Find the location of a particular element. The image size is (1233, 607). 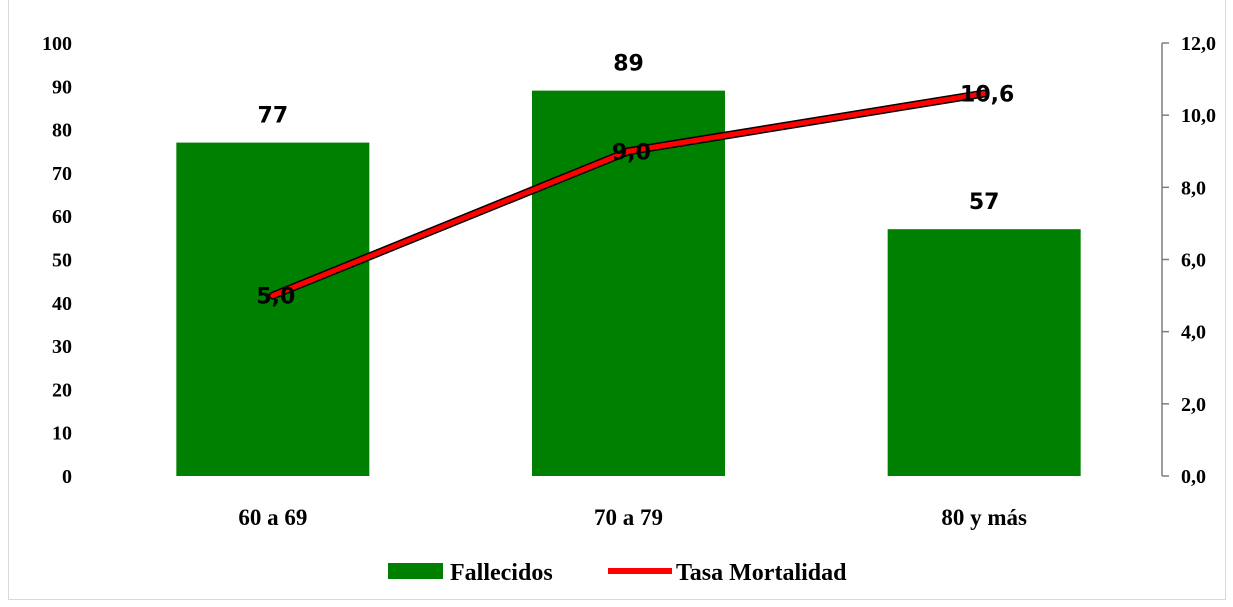

left-y-axis: 0 10 20 30 40 50 60 70 80 90 100 is located at coordinates (57, 260).